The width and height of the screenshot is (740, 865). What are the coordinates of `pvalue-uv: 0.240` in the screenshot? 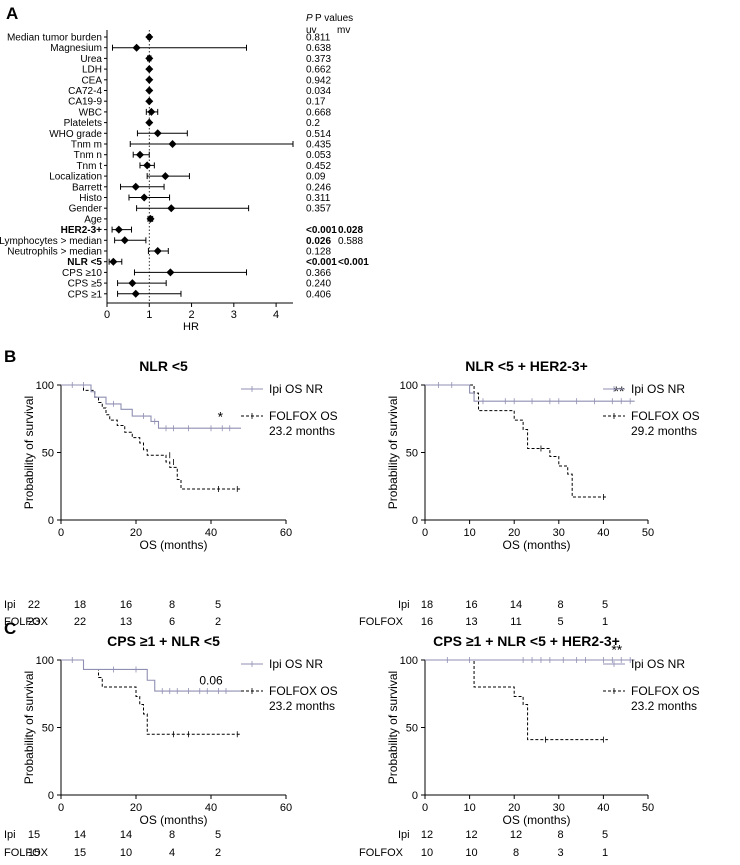 It's located at (318, 284).